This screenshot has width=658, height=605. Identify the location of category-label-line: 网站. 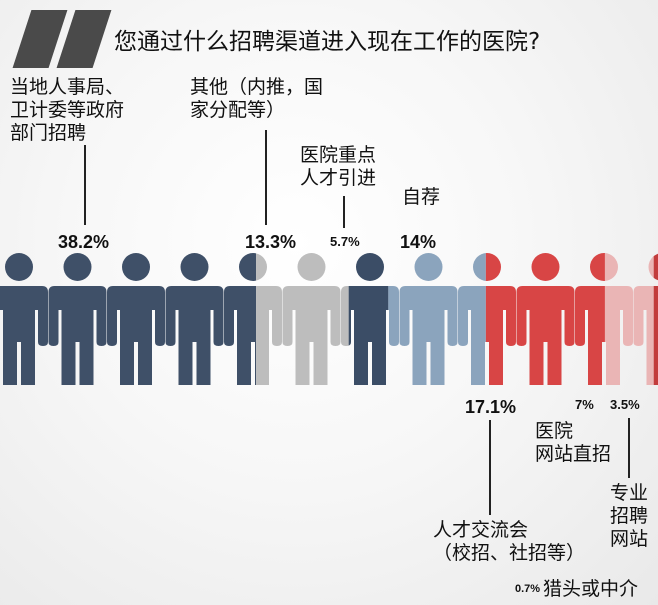
(629, 539).